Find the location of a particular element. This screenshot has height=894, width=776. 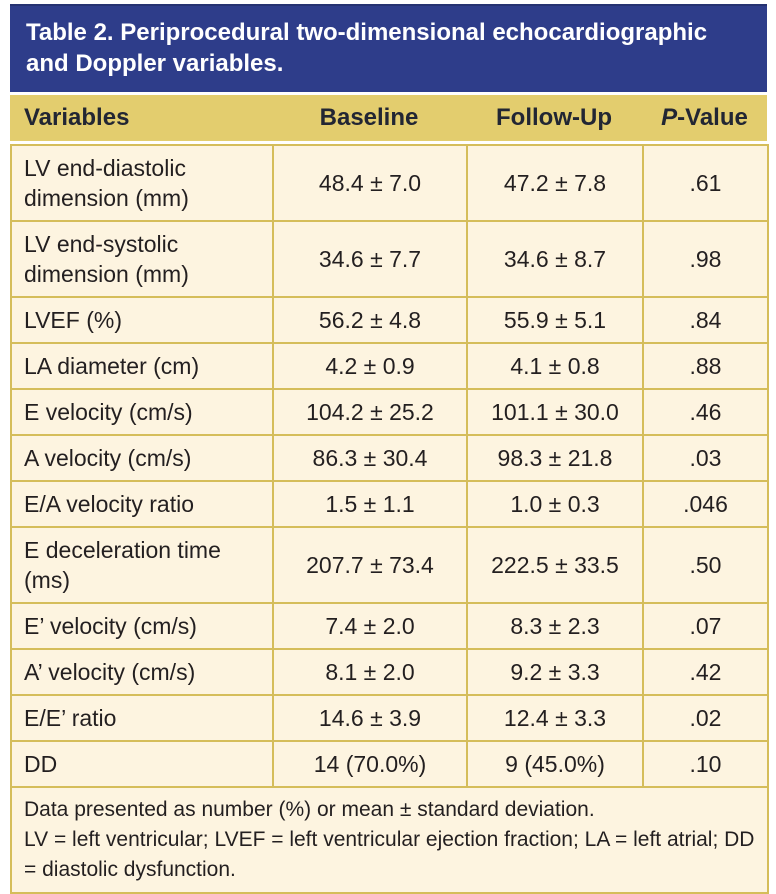

table-row: LA diameter (cm) 4.2 ± 0.9 4.1 ± 0.8 .88 is located at coordinates (389, 366).